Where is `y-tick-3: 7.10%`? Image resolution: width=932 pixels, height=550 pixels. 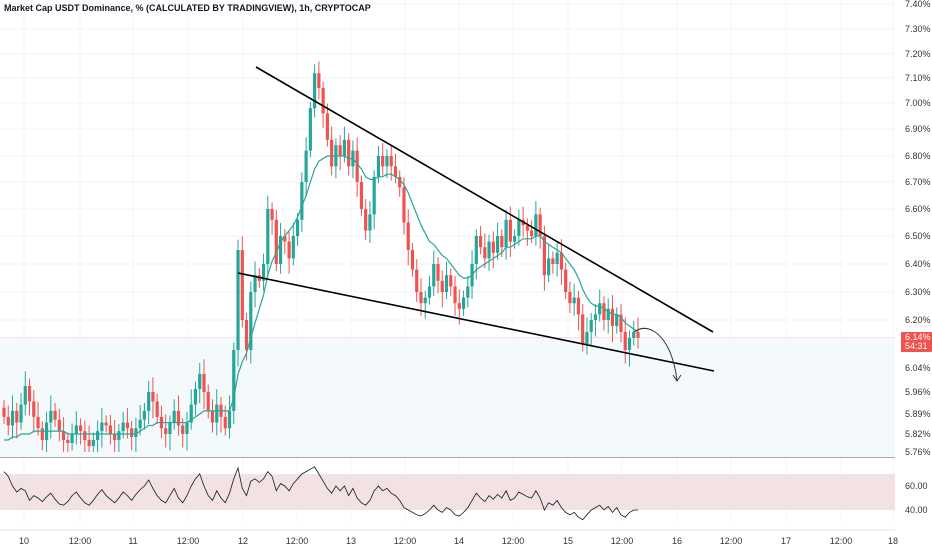
y-tick-3: 7.10% is located at coordinates (918, 78).